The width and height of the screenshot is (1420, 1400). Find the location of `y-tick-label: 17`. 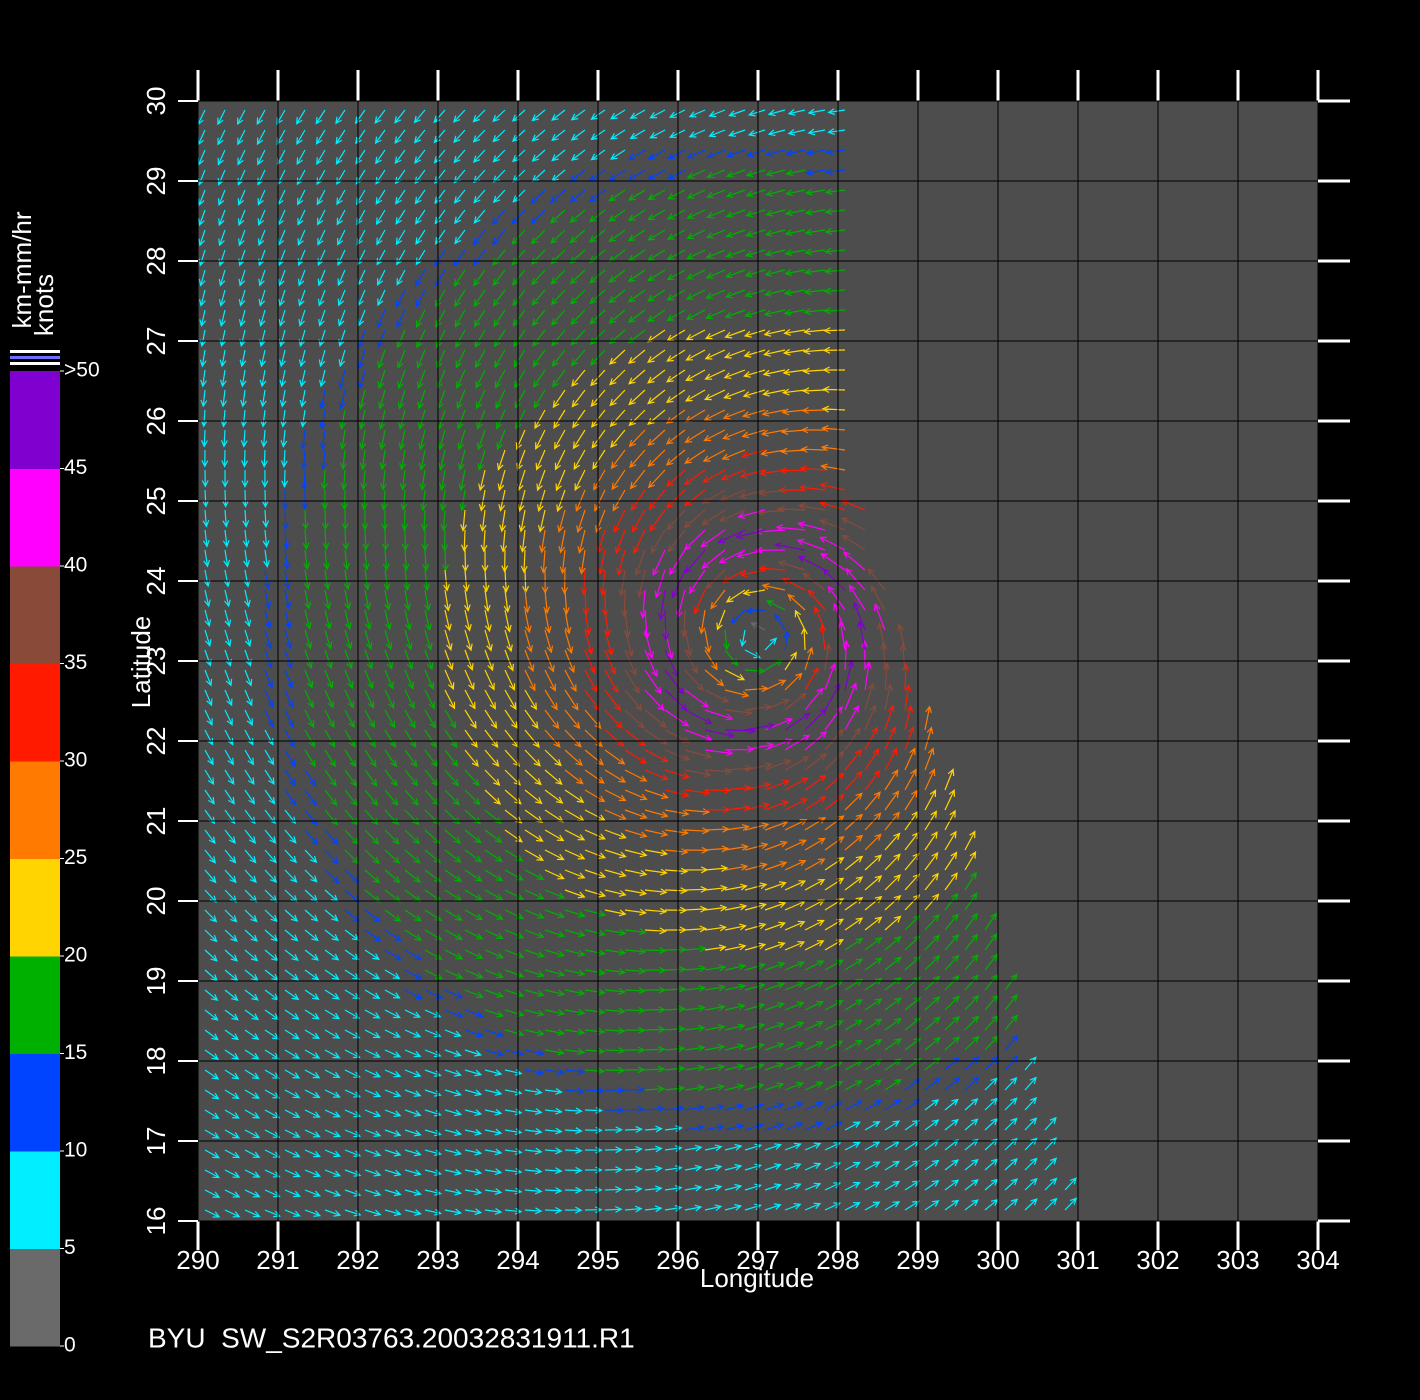

y-tick-label: 17 is located at coordinates (156, 1141).